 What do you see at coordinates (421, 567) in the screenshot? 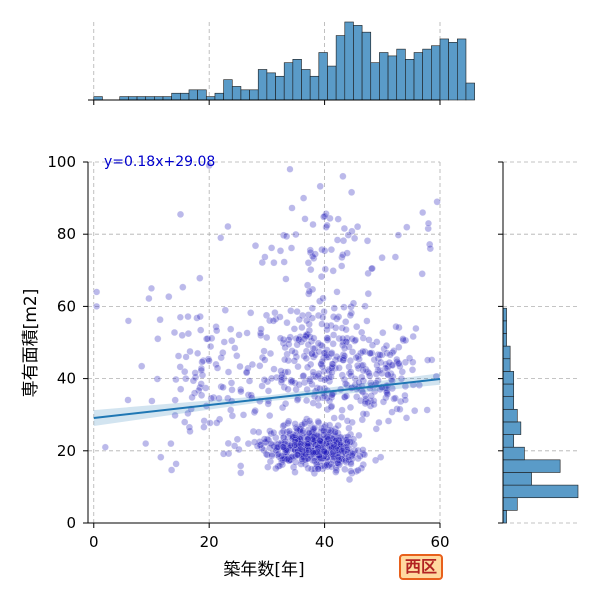
I see `district-badge: 西区` at bounding box center [421, 567].